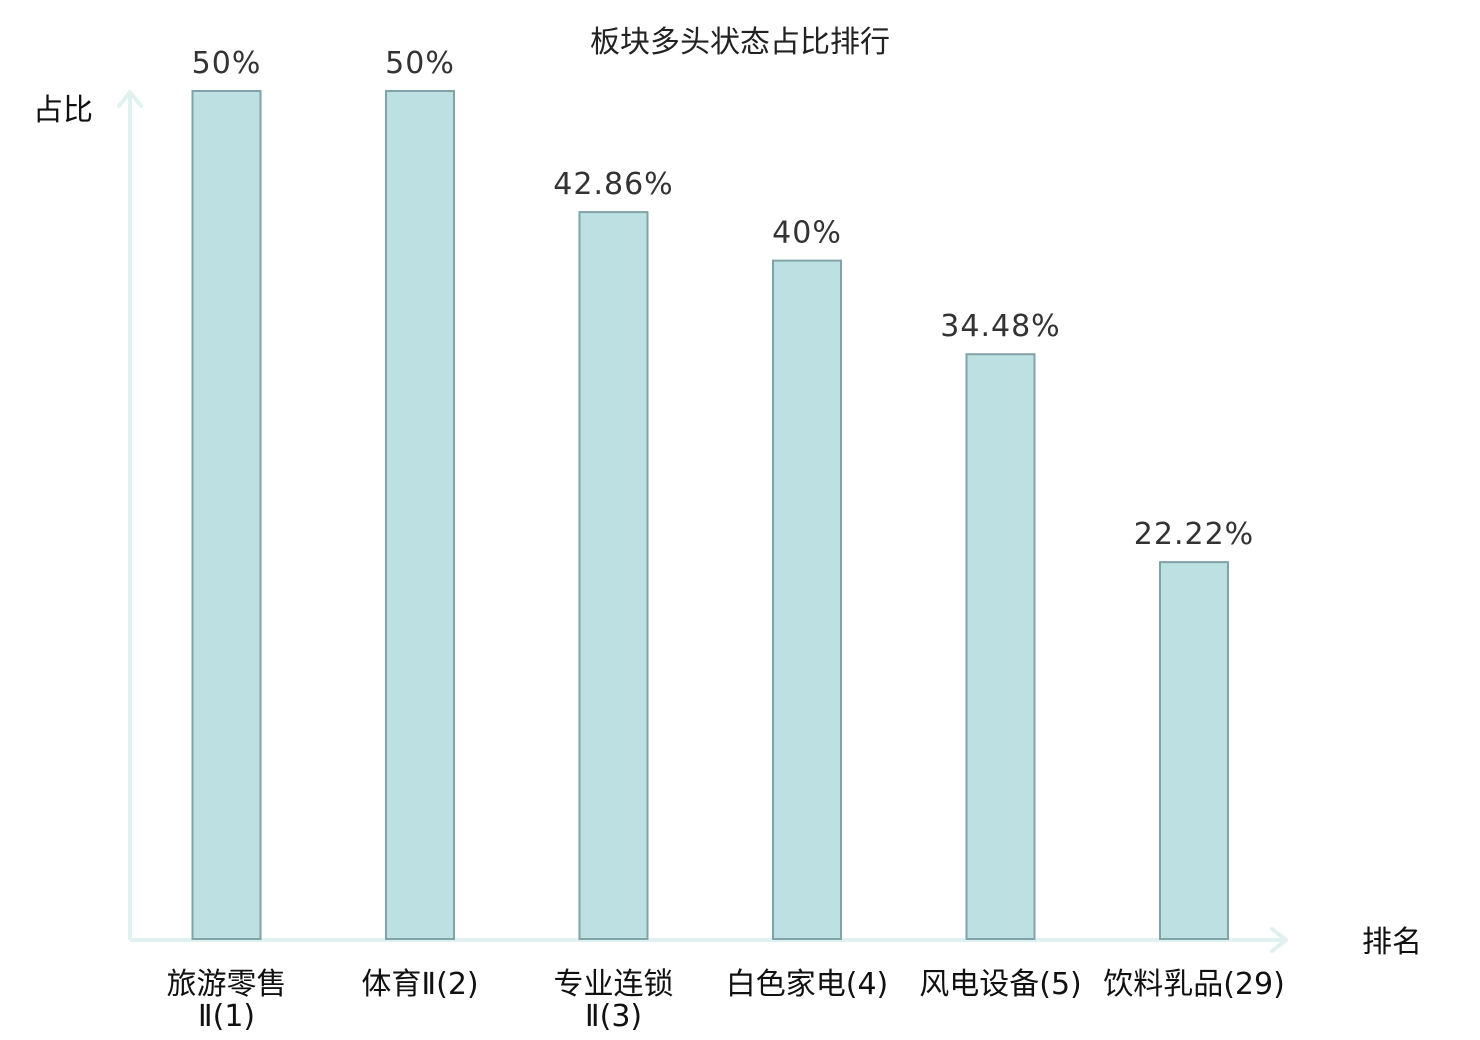 The height and width of the screenshot is (1040, 1480). I want to click on category-label: 专业连锁 Ⅱ(3), so click(614, 1000).